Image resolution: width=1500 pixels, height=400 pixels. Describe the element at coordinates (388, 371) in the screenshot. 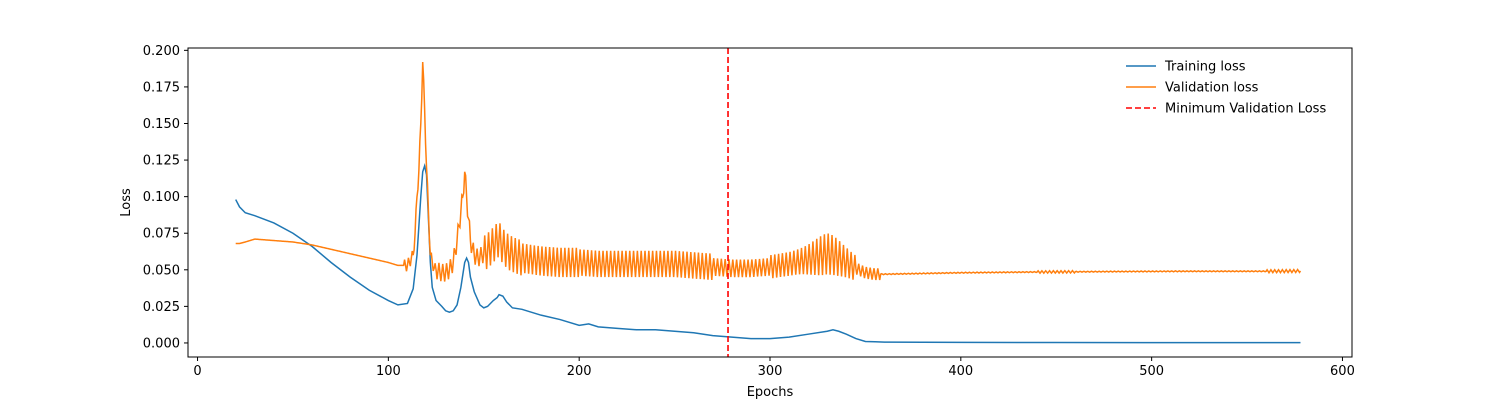

I see `x-tick-label: 100` at that location.